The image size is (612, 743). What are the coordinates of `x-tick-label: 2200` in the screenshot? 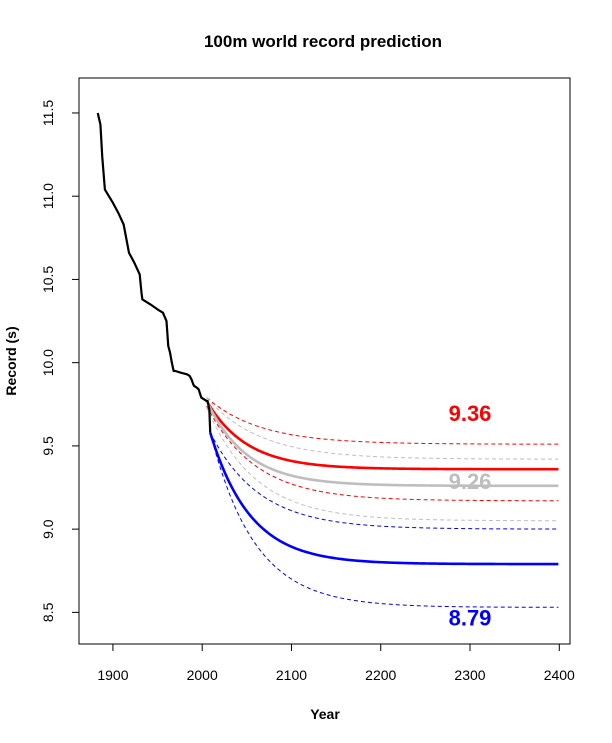 It's located at (380, 675).